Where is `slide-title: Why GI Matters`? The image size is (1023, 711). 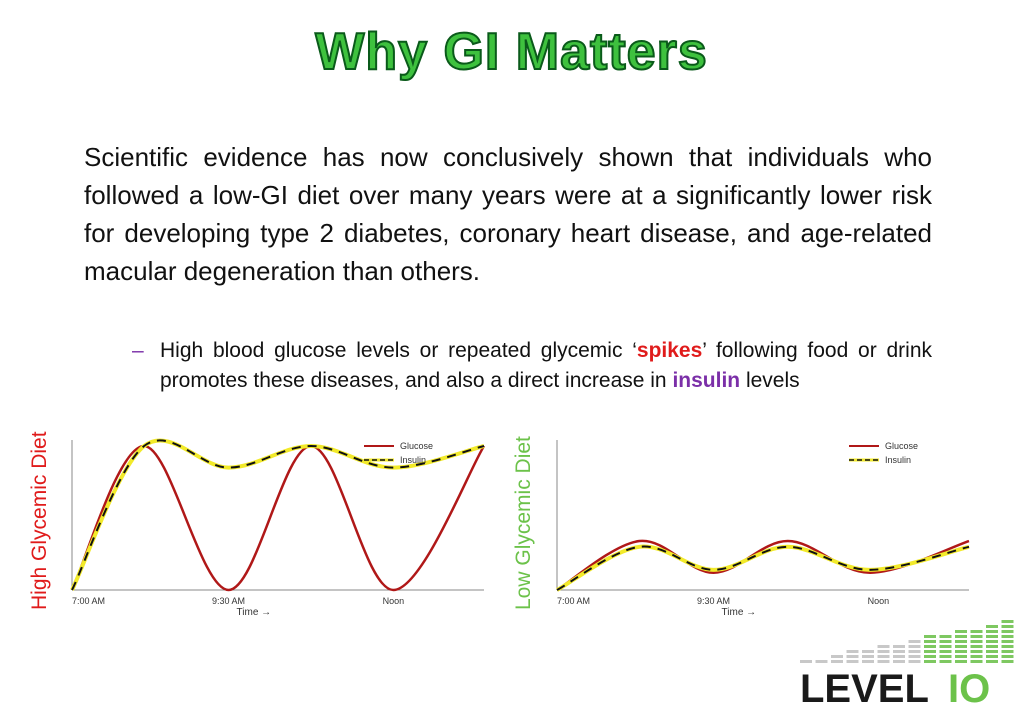
slide-title: Why GI Matters is located at coordinates (511, 52).